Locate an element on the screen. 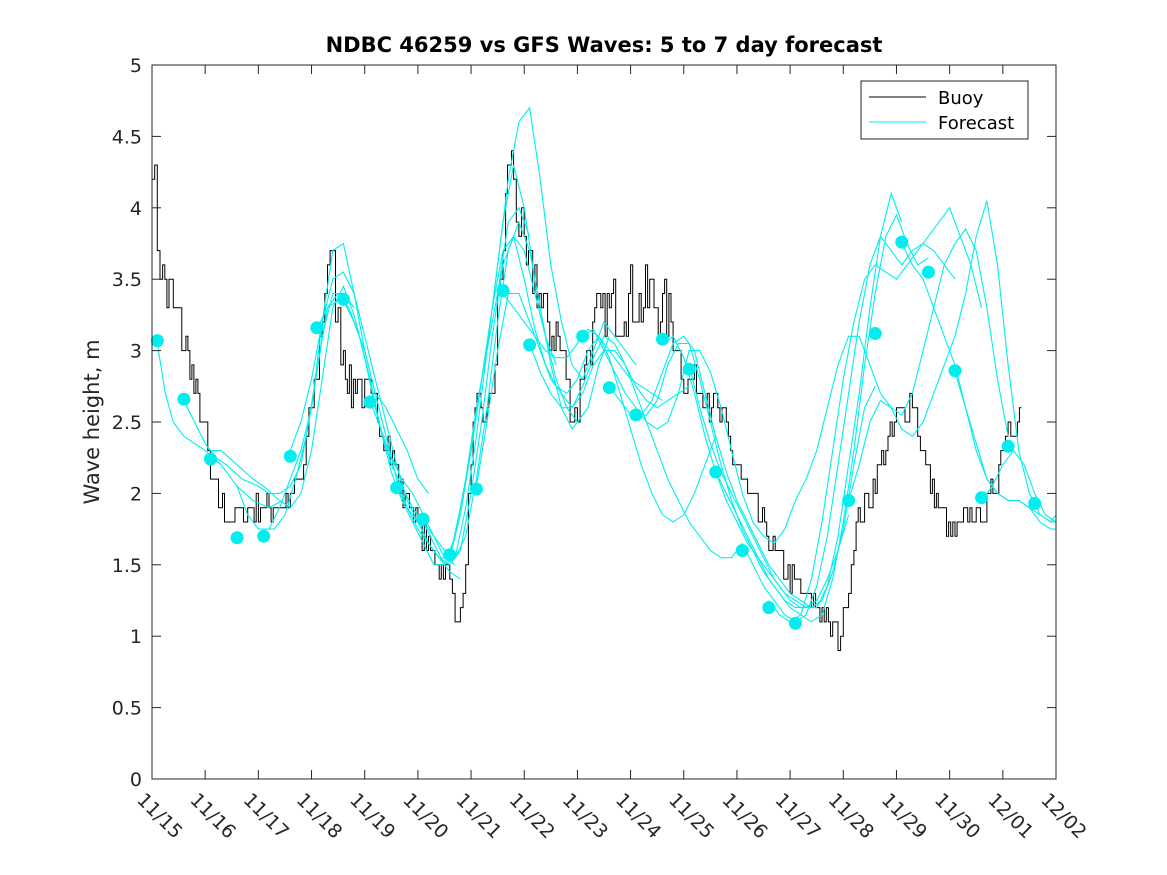  y-tick-label: 3.5 is located at coordinates (127, 280).